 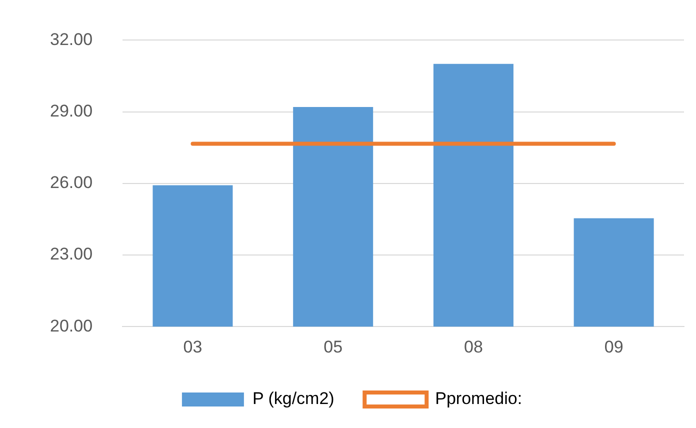 I want to click on y-tick-label: 20.00, so click(x=71, y=326).